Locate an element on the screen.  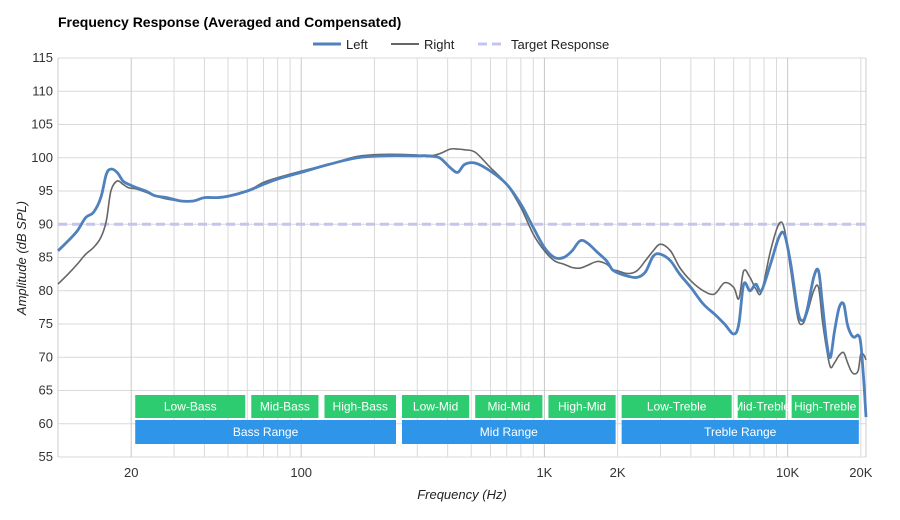
x-tick-label: 20K is located at coordinates (860, 472).